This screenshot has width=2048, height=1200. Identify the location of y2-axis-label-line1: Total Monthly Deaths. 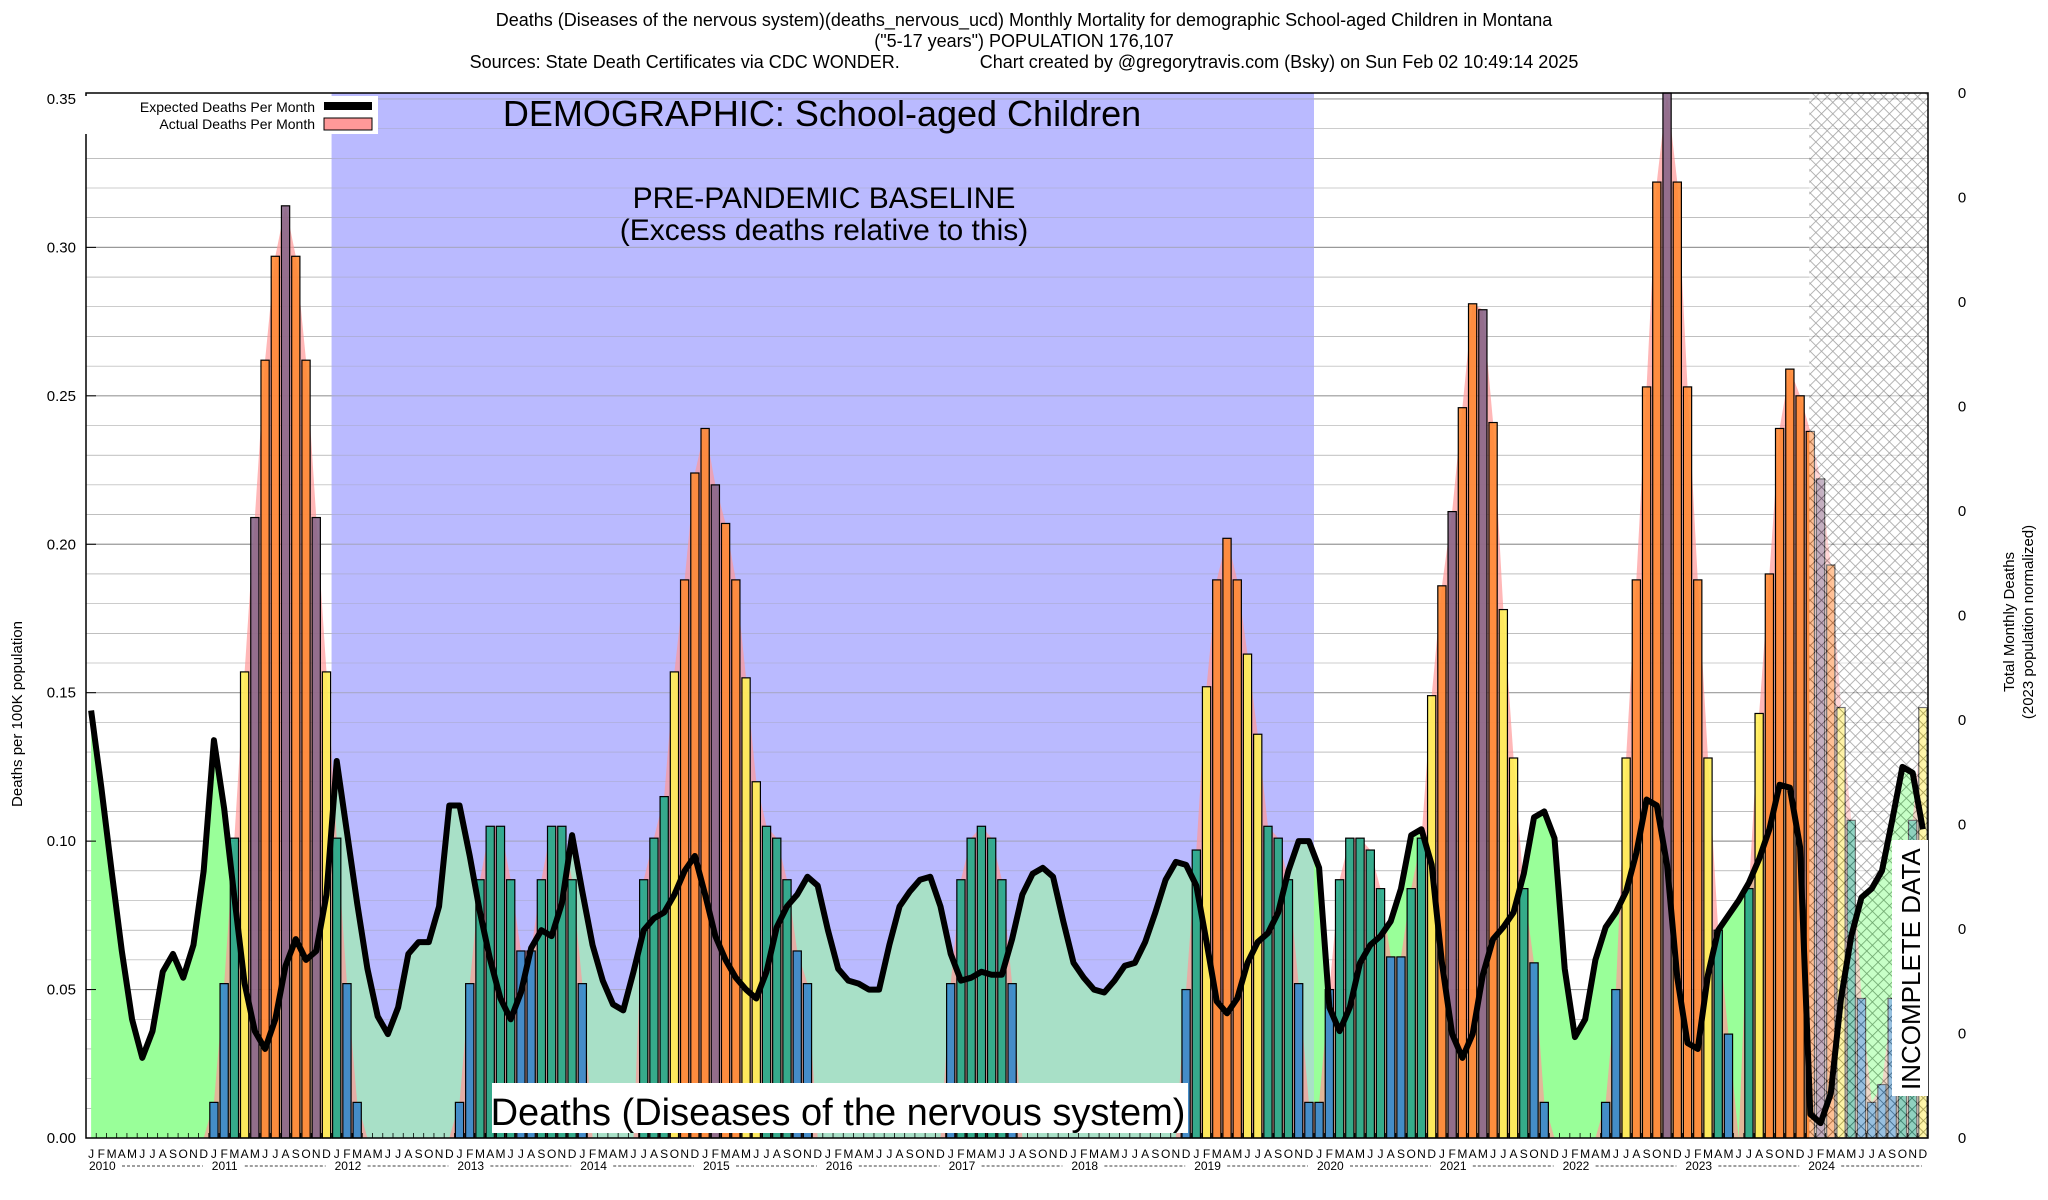
(2009, 622).